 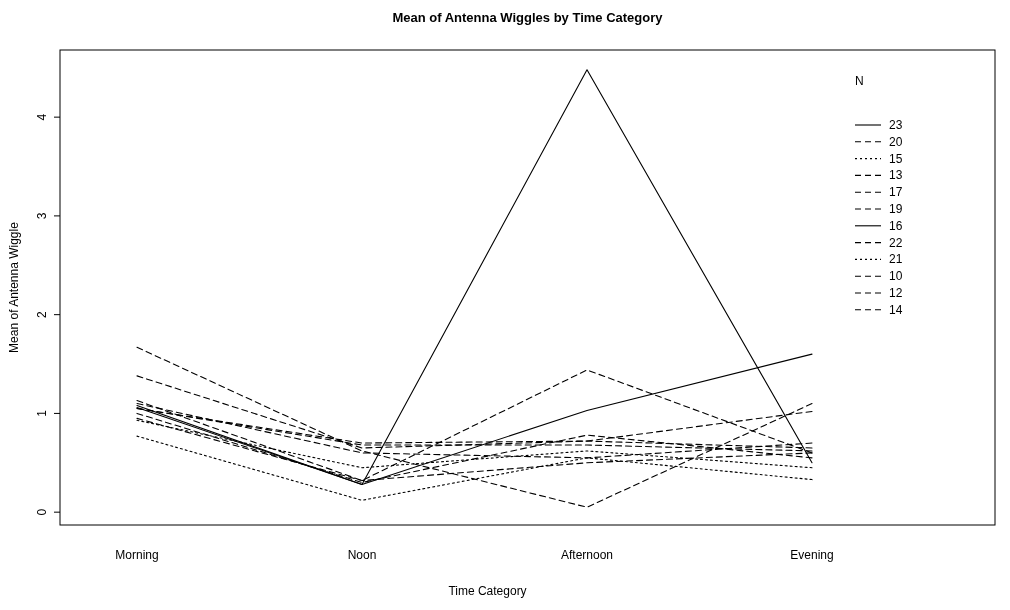 What do you see at coordinates (528, 17) in the screenshot?
I see `chart-title: Mean of Antenna Wiggles by Time Category` at bounding box center [528, 17].